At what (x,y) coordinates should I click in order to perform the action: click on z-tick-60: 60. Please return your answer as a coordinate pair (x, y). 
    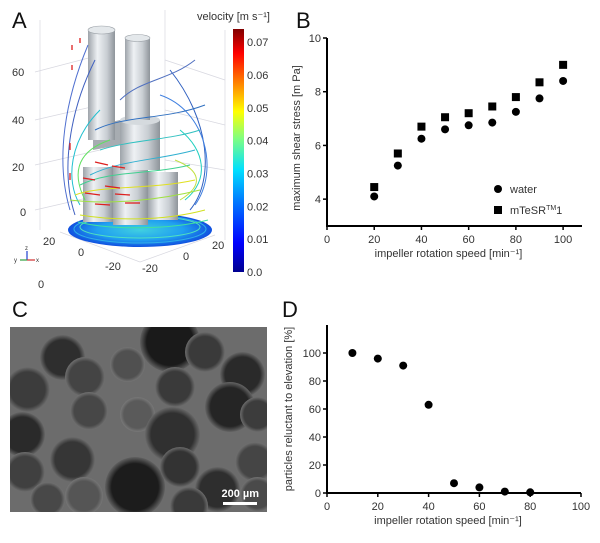
    Looking at the image, I should click on (18, 73).